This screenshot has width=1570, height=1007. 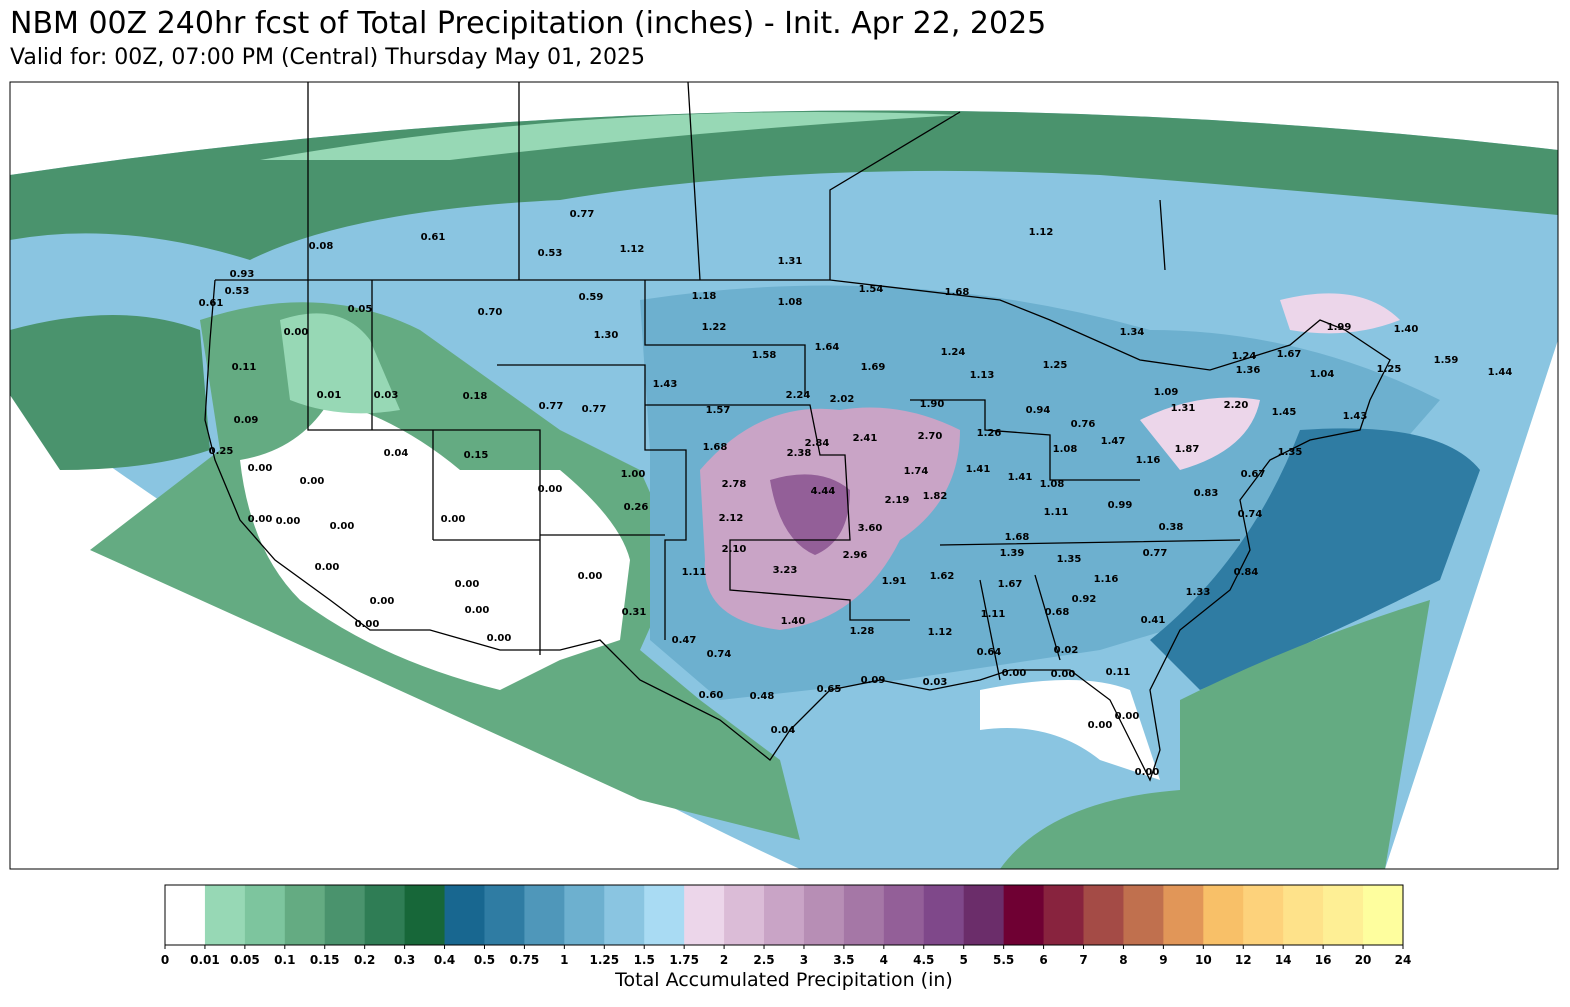 What do you see at coordinates (1070, 730) in the screenshot?
I see `precip-florida-dry` at bounding box center [1070, 730].